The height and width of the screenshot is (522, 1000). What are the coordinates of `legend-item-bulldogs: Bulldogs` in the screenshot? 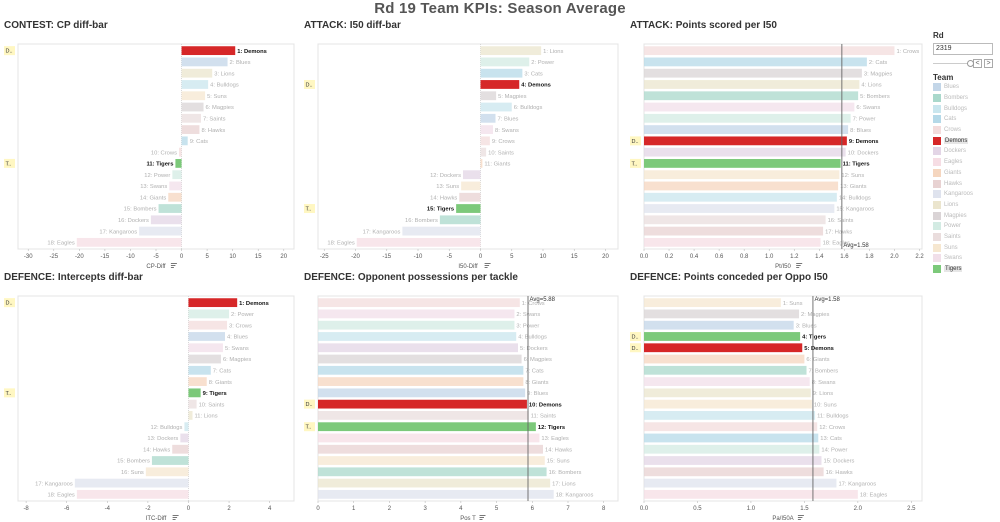 It's located at (966, 108).